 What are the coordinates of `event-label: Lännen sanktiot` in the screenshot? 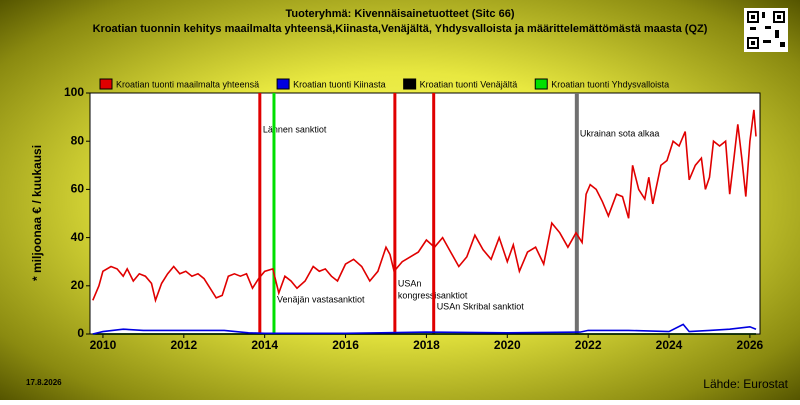 It's located at (295, 129).